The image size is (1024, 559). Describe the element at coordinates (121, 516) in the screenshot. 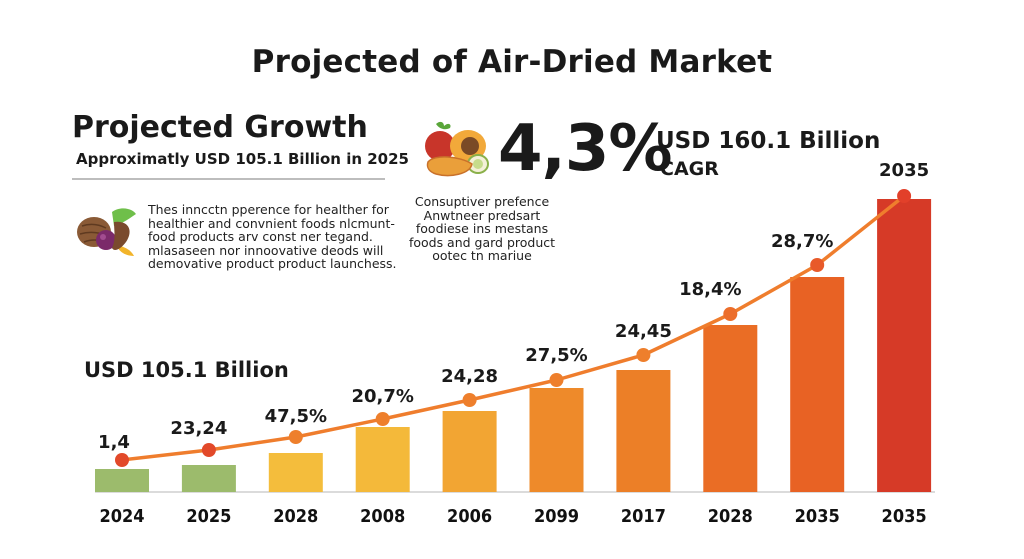

I see `x-tick-label: 2024` at that location.